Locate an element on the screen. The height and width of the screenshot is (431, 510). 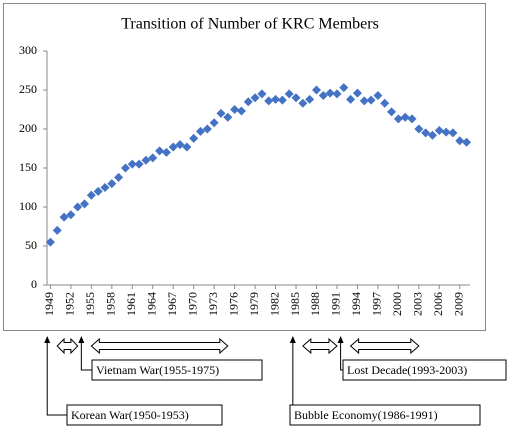
x-tick-label: 1964 is located at coordinates (152, 304).